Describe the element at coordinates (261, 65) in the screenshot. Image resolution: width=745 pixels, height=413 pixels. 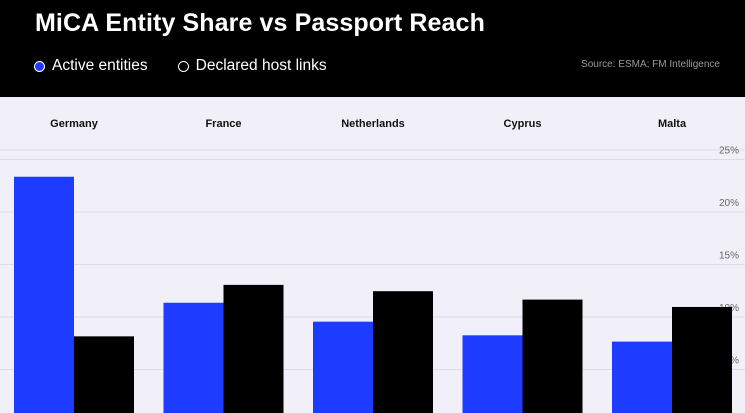
I see `legend-label-declared-host-links: Declared host links` at that location.